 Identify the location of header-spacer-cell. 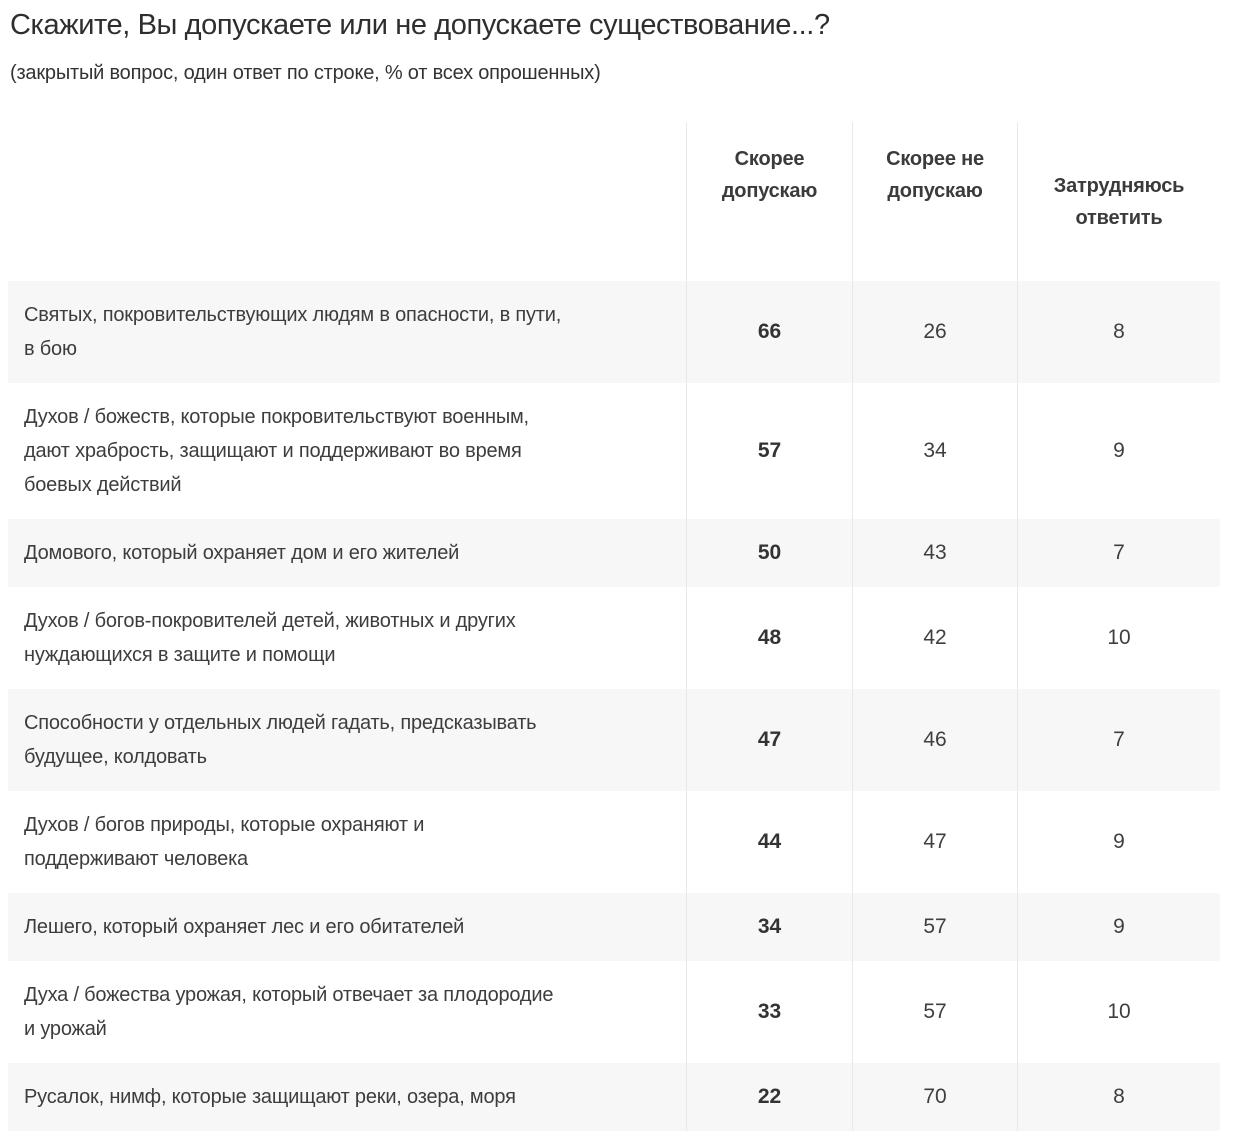
(347, 201).